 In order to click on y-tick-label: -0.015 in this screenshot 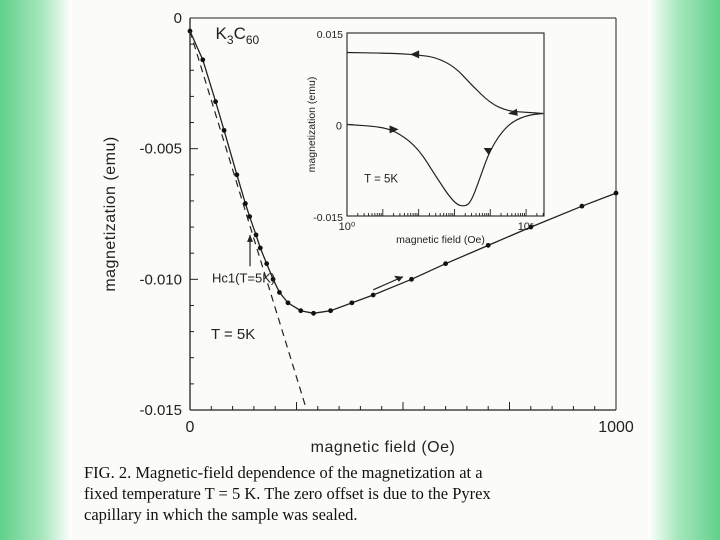, I will do `click(160, 410)`.